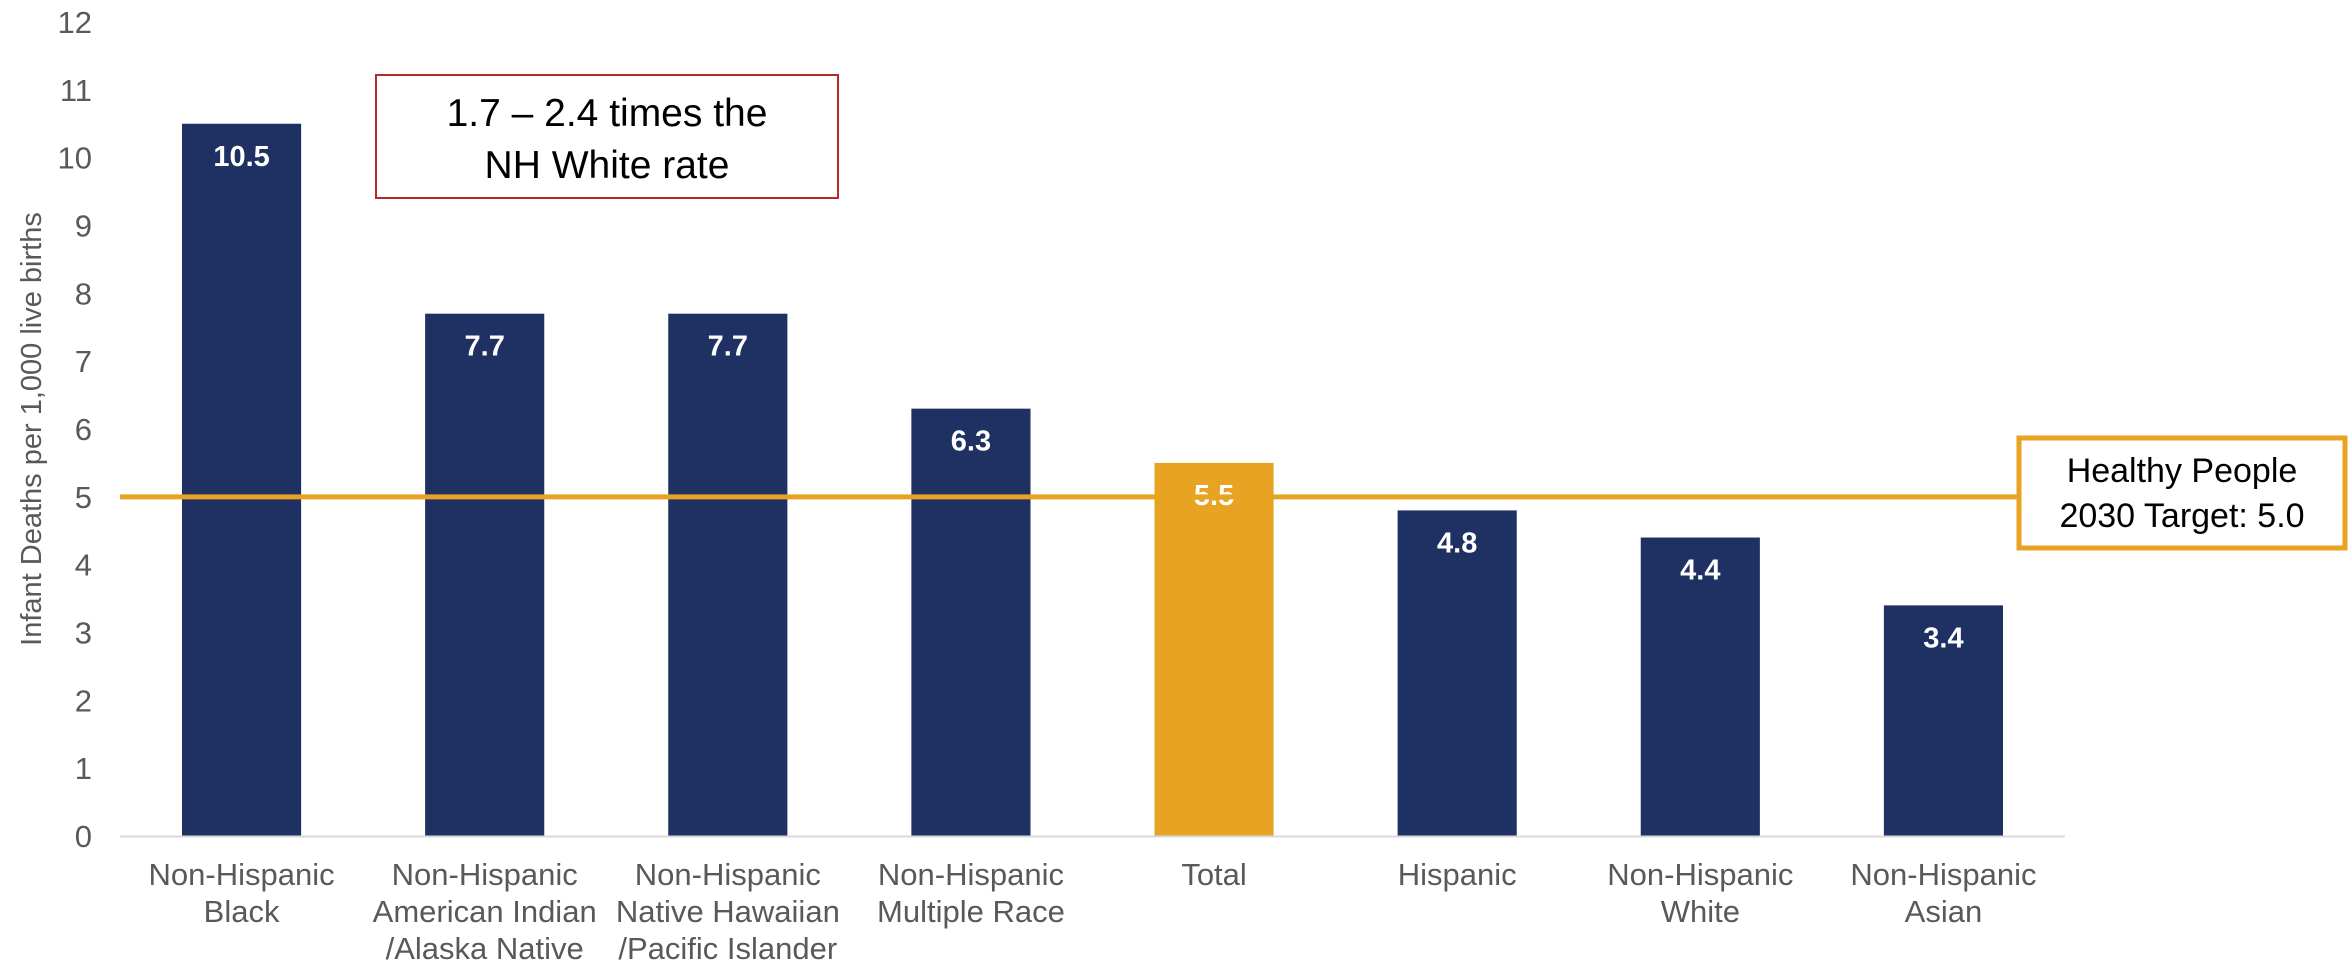 The image size is (2349, 963). I want to click on target-label: Healthy People, so click(2182, 471).